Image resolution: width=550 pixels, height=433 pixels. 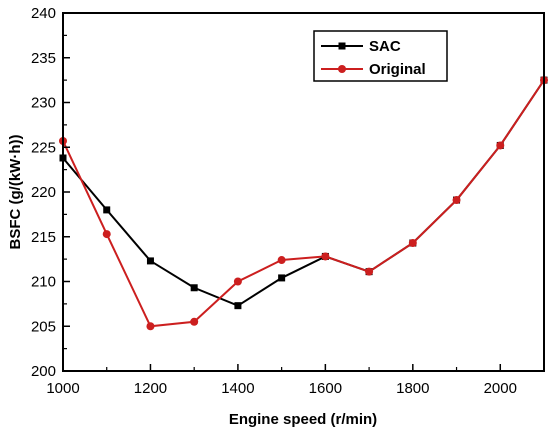 What do you see at coordinates (43, 326) in the screenshot?
I see `y-tick-label: 205` at bounding box center [43, 326].